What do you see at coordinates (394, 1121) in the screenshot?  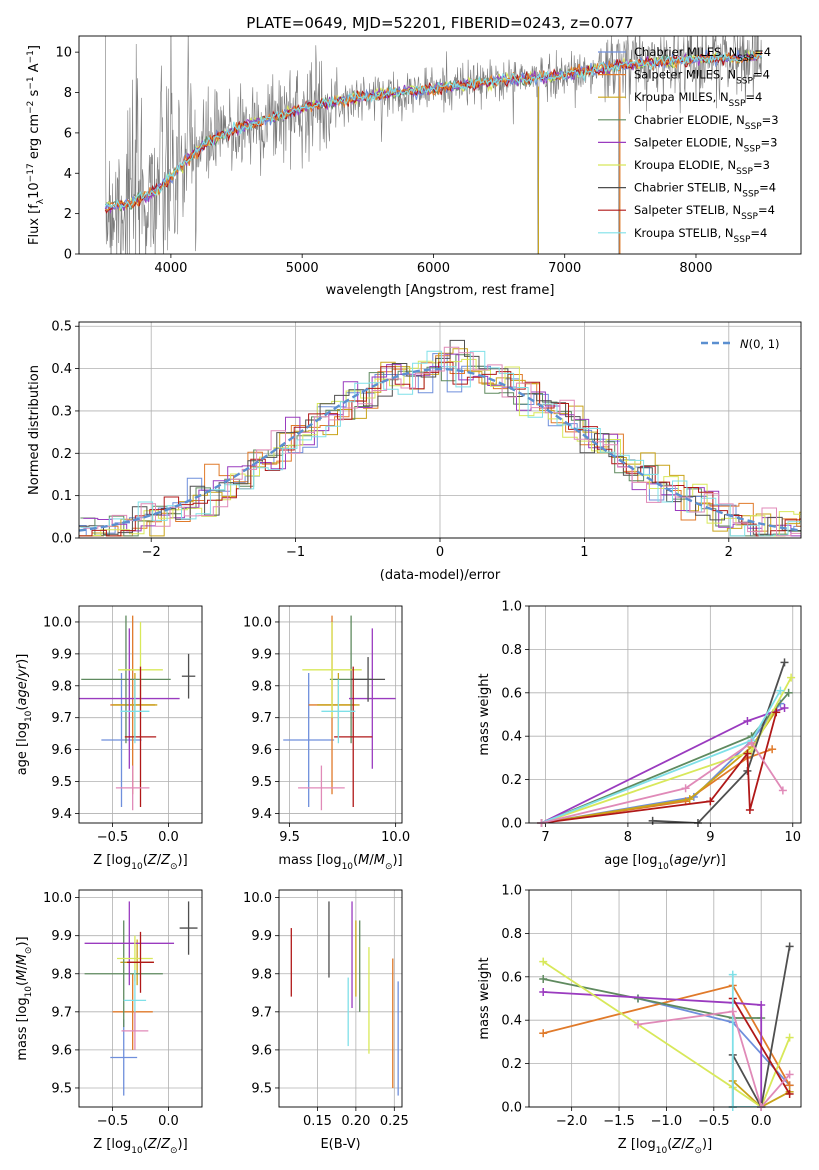 I see `x-tick-label: 0.25` at bounding box center [394, 1121].